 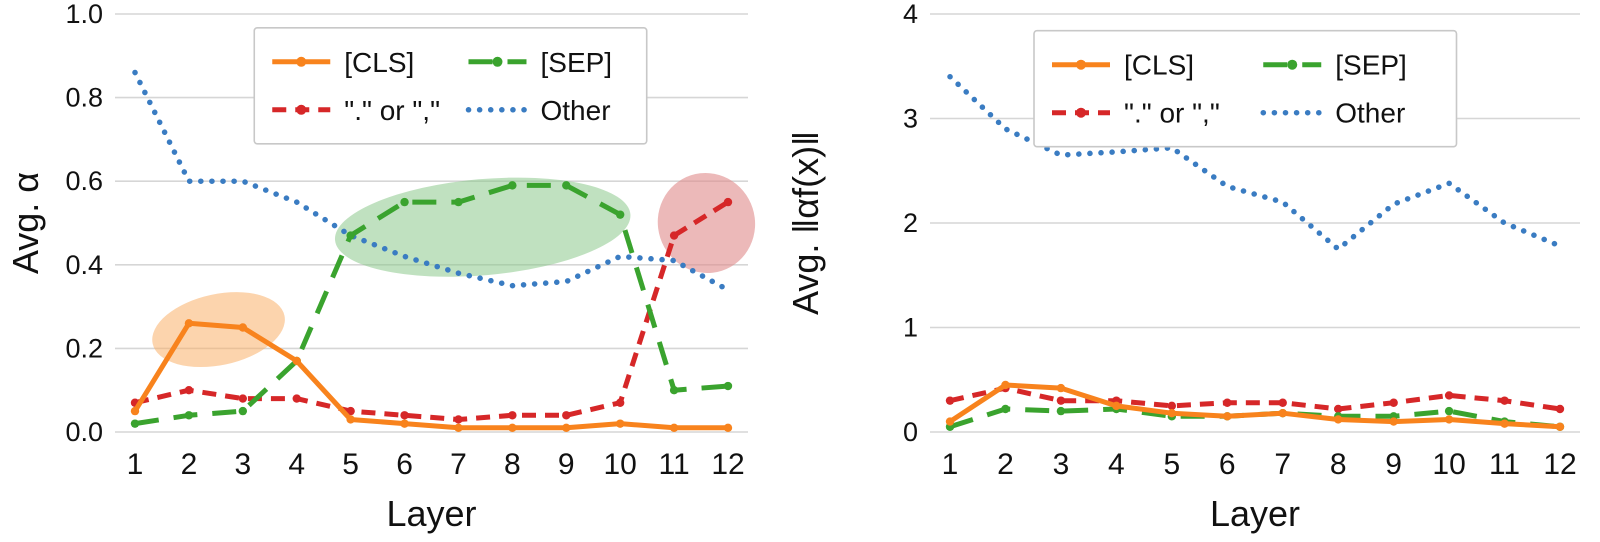 I want to click on x-tick-label: 6, so click(x=404, y=464).